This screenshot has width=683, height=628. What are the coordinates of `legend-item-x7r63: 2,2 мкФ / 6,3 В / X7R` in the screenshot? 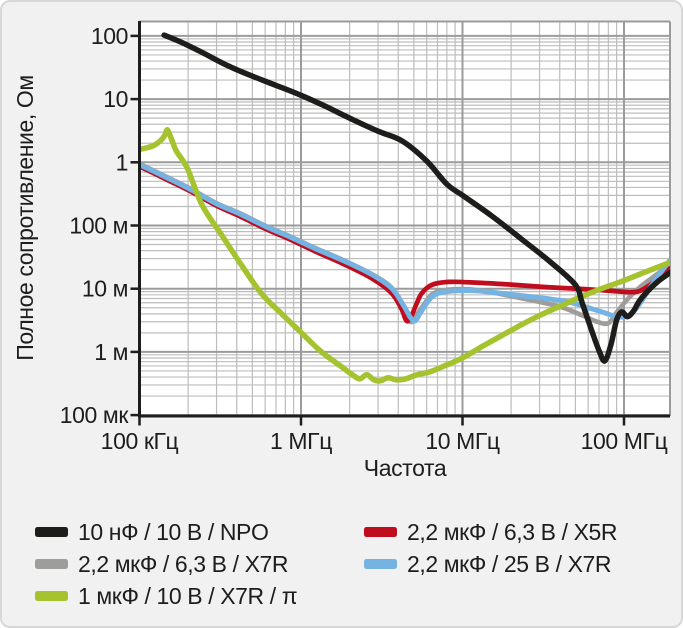 It's located at (199, 564).